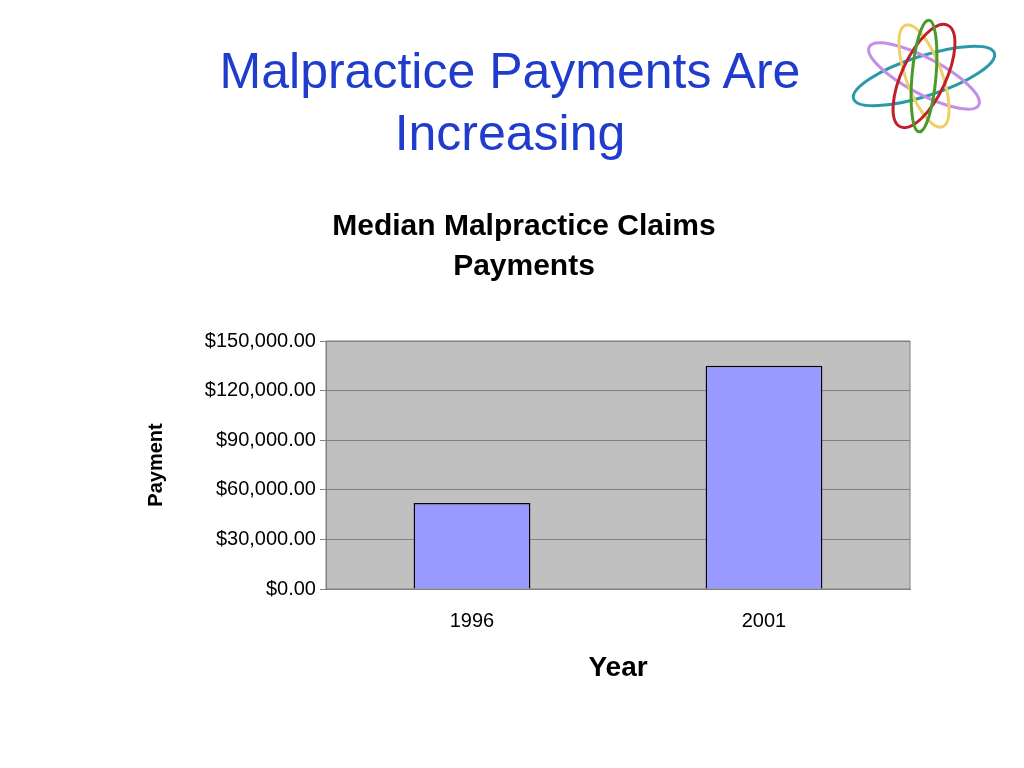  What do you see at coordinates (260, 339) in the screenshot?
I see `y-tick-label: $150,000.00` at bounding box center [260, 339].